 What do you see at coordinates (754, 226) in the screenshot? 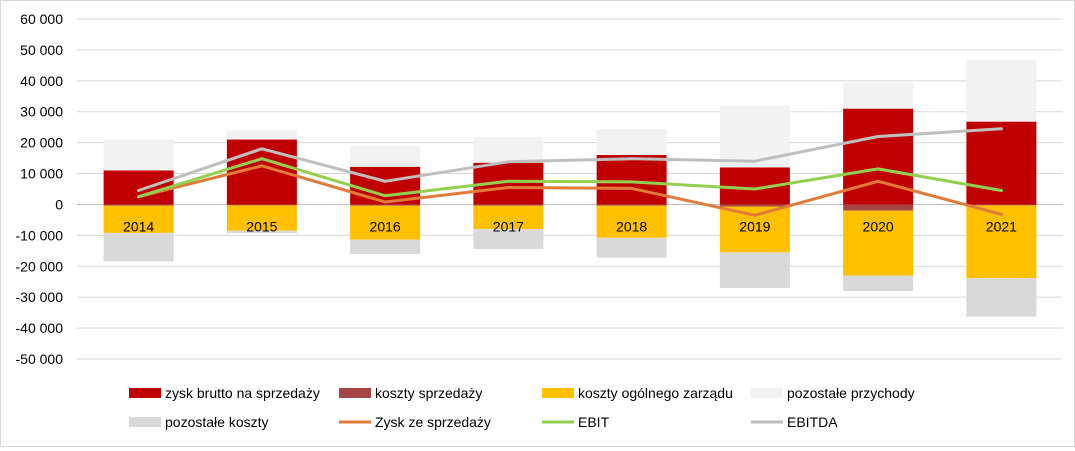
I see `category-label: 2019` at bounding box center [754, 226].